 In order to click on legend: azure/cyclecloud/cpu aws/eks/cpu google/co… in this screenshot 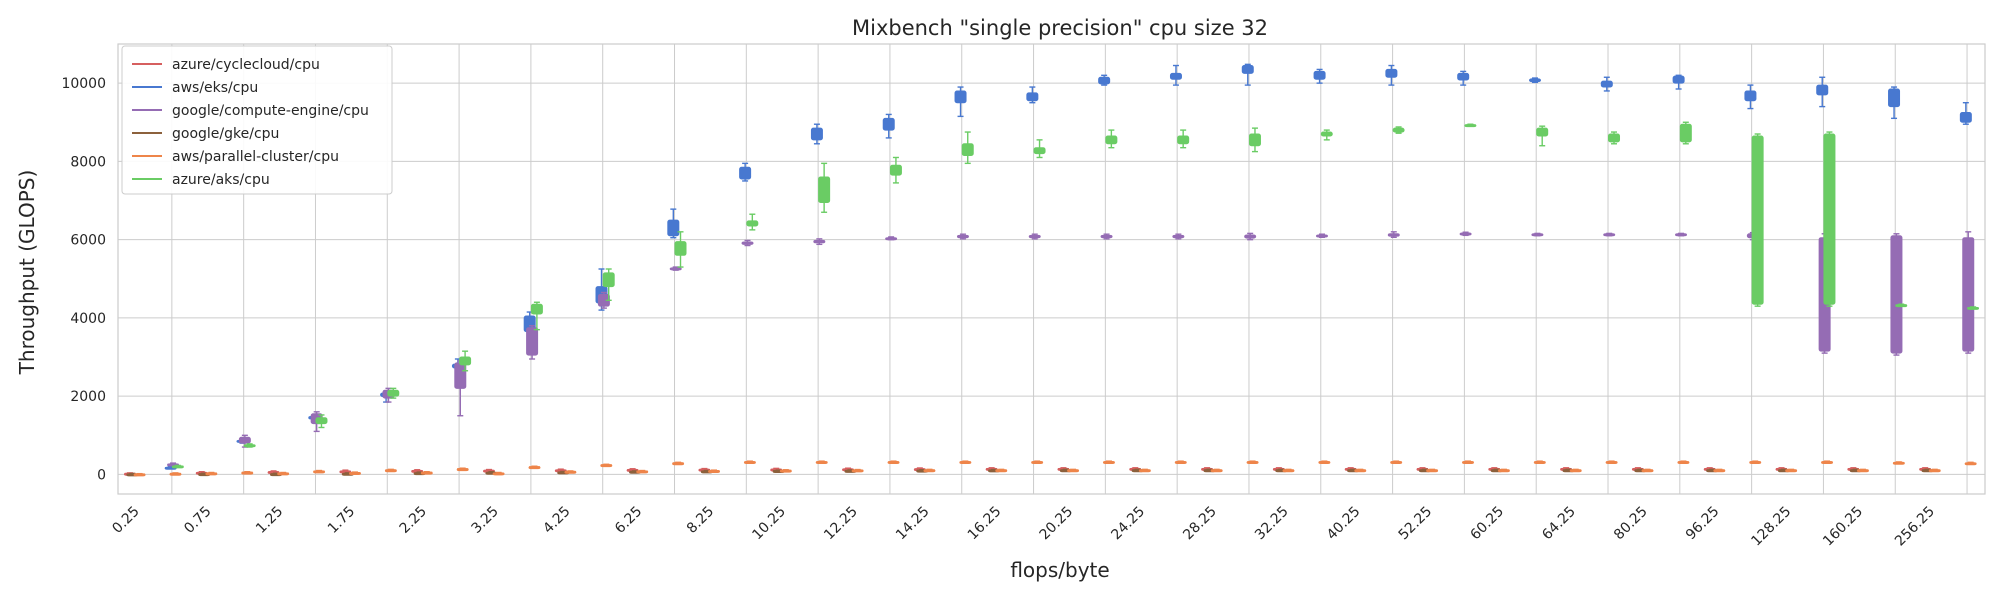, I will do `click(257, 120)`.